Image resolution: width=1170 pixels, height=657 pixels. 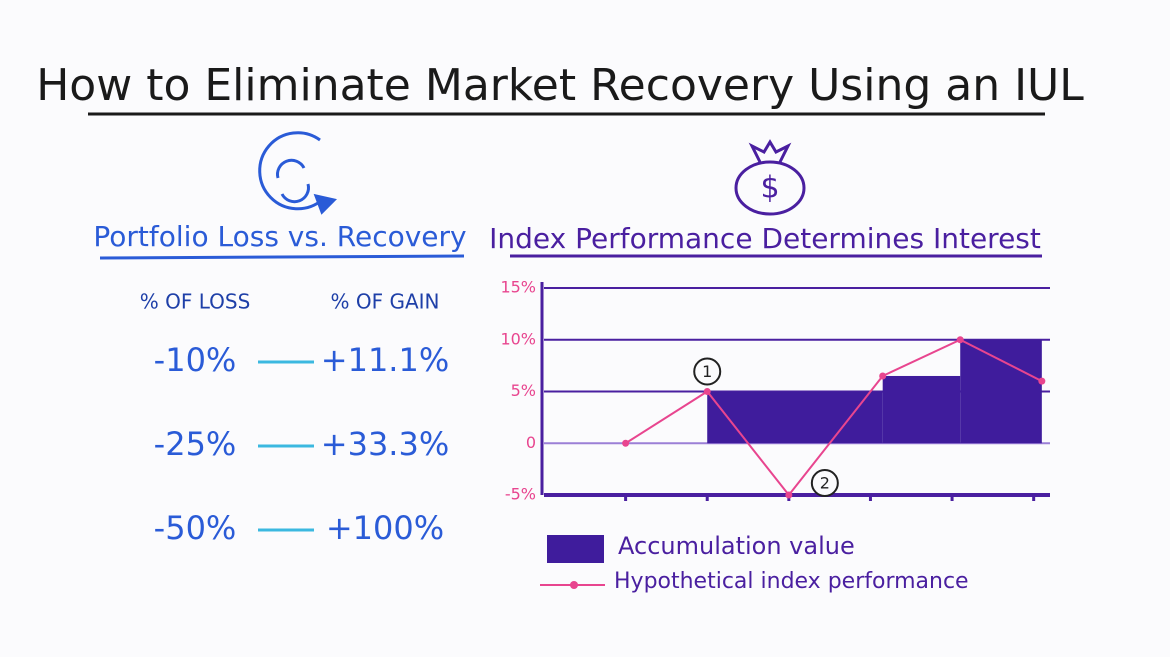 What do you see at coordinates (531, 442) in the screenshot?
I see `y-tick-label: 0` at bounding box center [531, 442].